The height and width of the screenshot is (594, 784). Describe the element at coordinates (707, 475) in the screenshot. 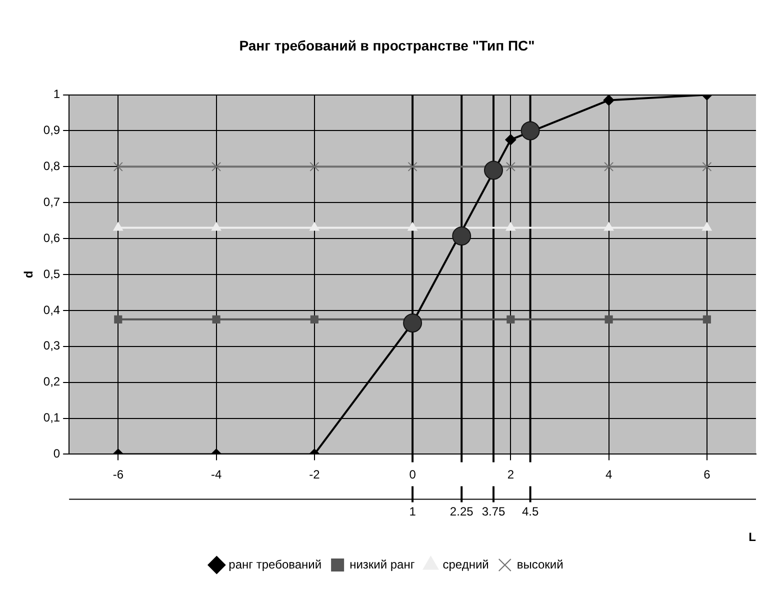

I see `x-tick-label: 6` at that location.